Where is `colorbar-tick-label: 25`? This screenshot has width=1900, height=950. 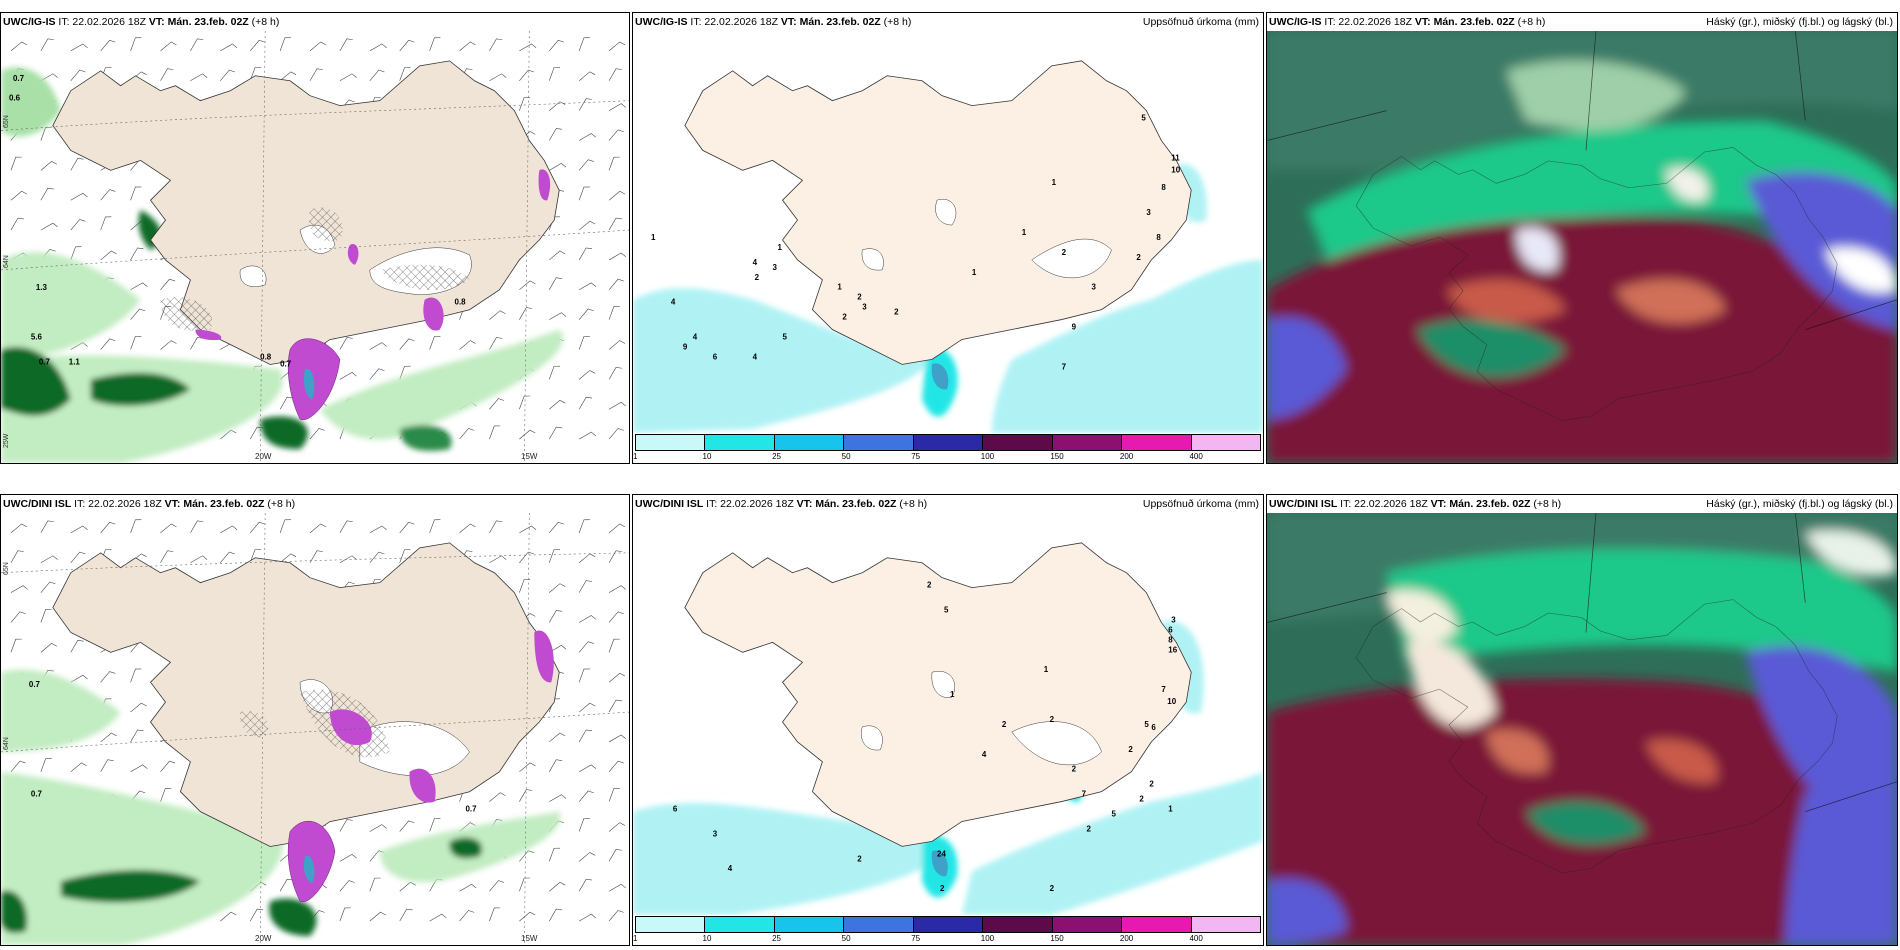
colorbar-tick-label: 25 is located at coordinates (777, 456).